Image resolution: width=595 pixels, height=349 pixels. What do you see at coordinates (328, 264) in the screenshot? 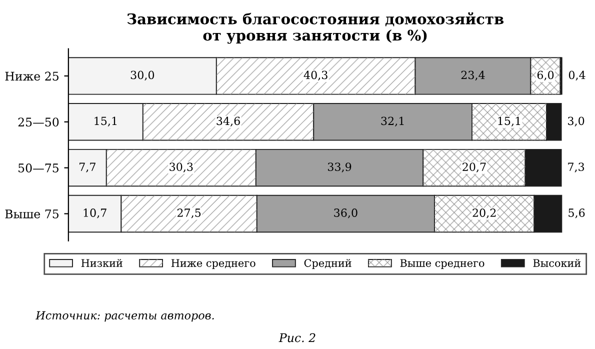
I see `legend-label: Средний` at bounding box center [328, 264].